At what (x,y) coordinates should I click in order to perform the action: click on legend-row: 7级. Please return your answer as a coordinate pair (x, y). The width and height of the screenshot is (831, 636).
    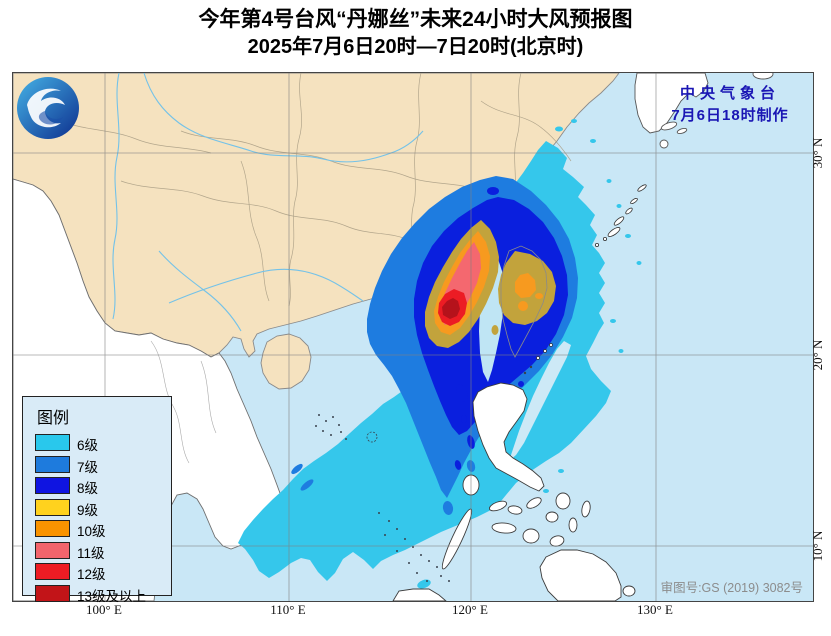
    Looking at the image, I should click on (97, 465).